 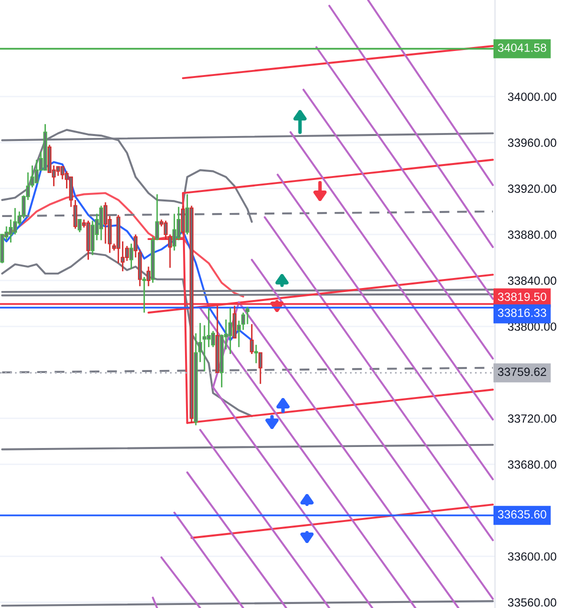 I want to click on ref-line-label: 33819.50, so click(x=522, y=296).